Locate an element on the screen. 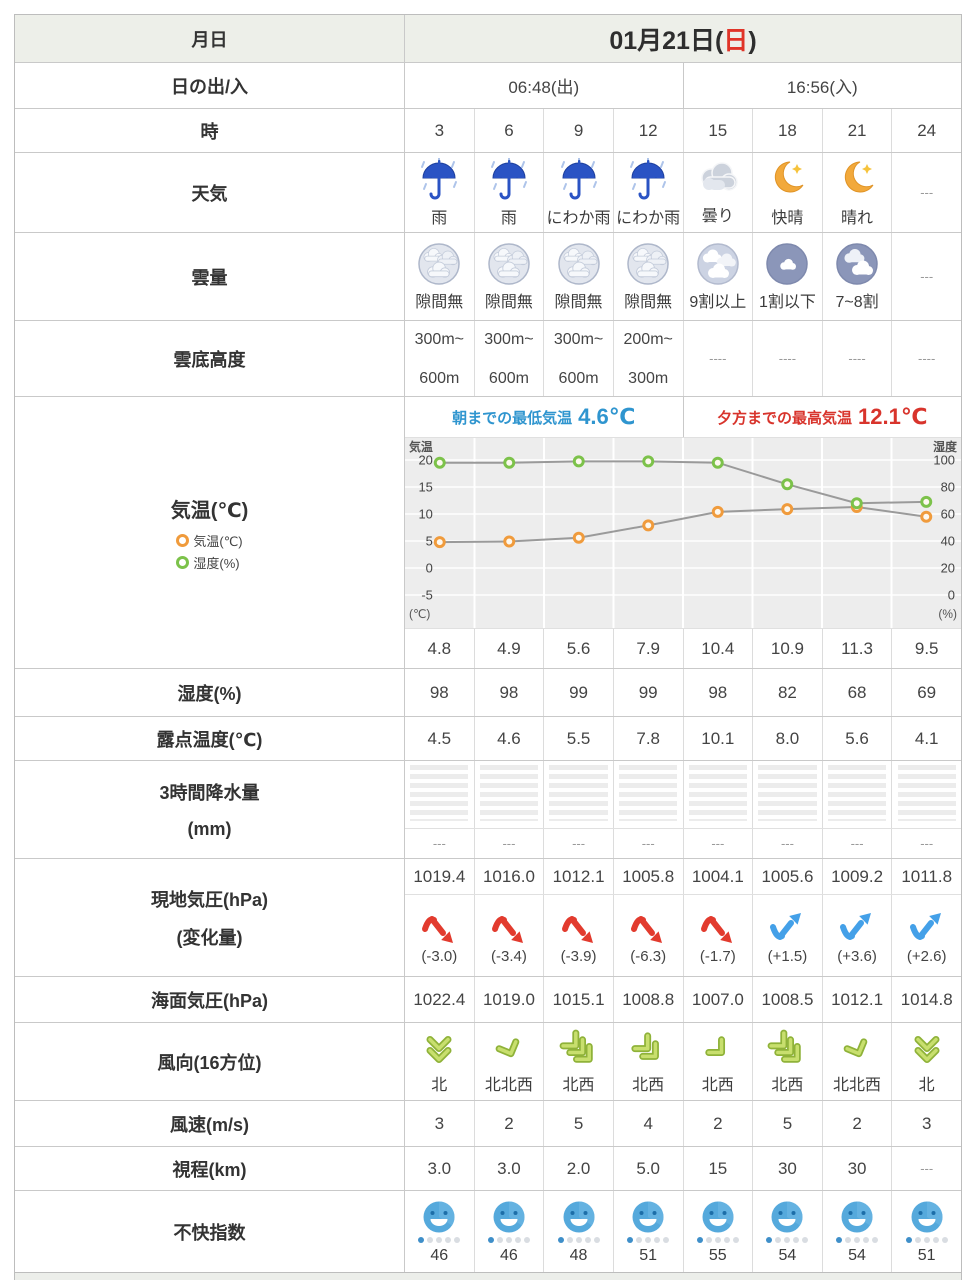 The width and height of the screenshot is (976, 1280). row-cloud-cover-text: 隙間無 is located at coordinates (439, 302).